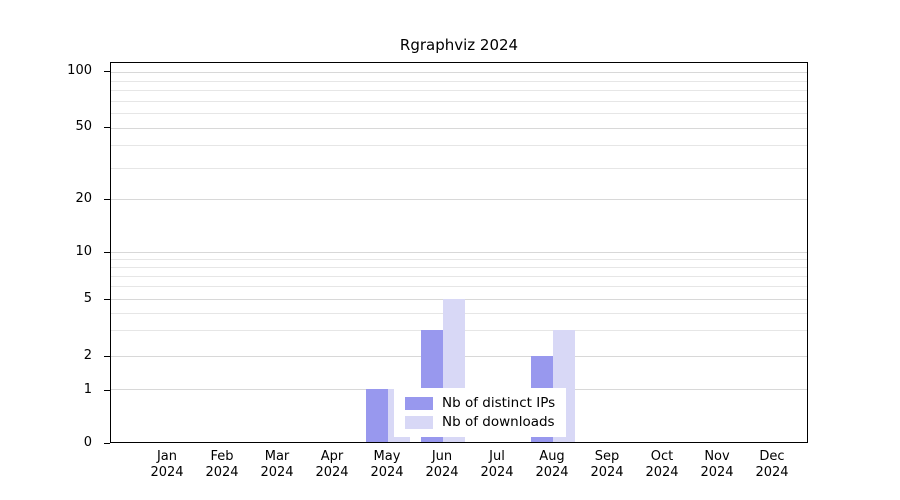 The height and width of the screenshot is (500, 900). What do you see at coordinates (498, 422) in the screenshot?
I see `legend-label-downloads: Nb of downloads` at bounding box center [498, 422].